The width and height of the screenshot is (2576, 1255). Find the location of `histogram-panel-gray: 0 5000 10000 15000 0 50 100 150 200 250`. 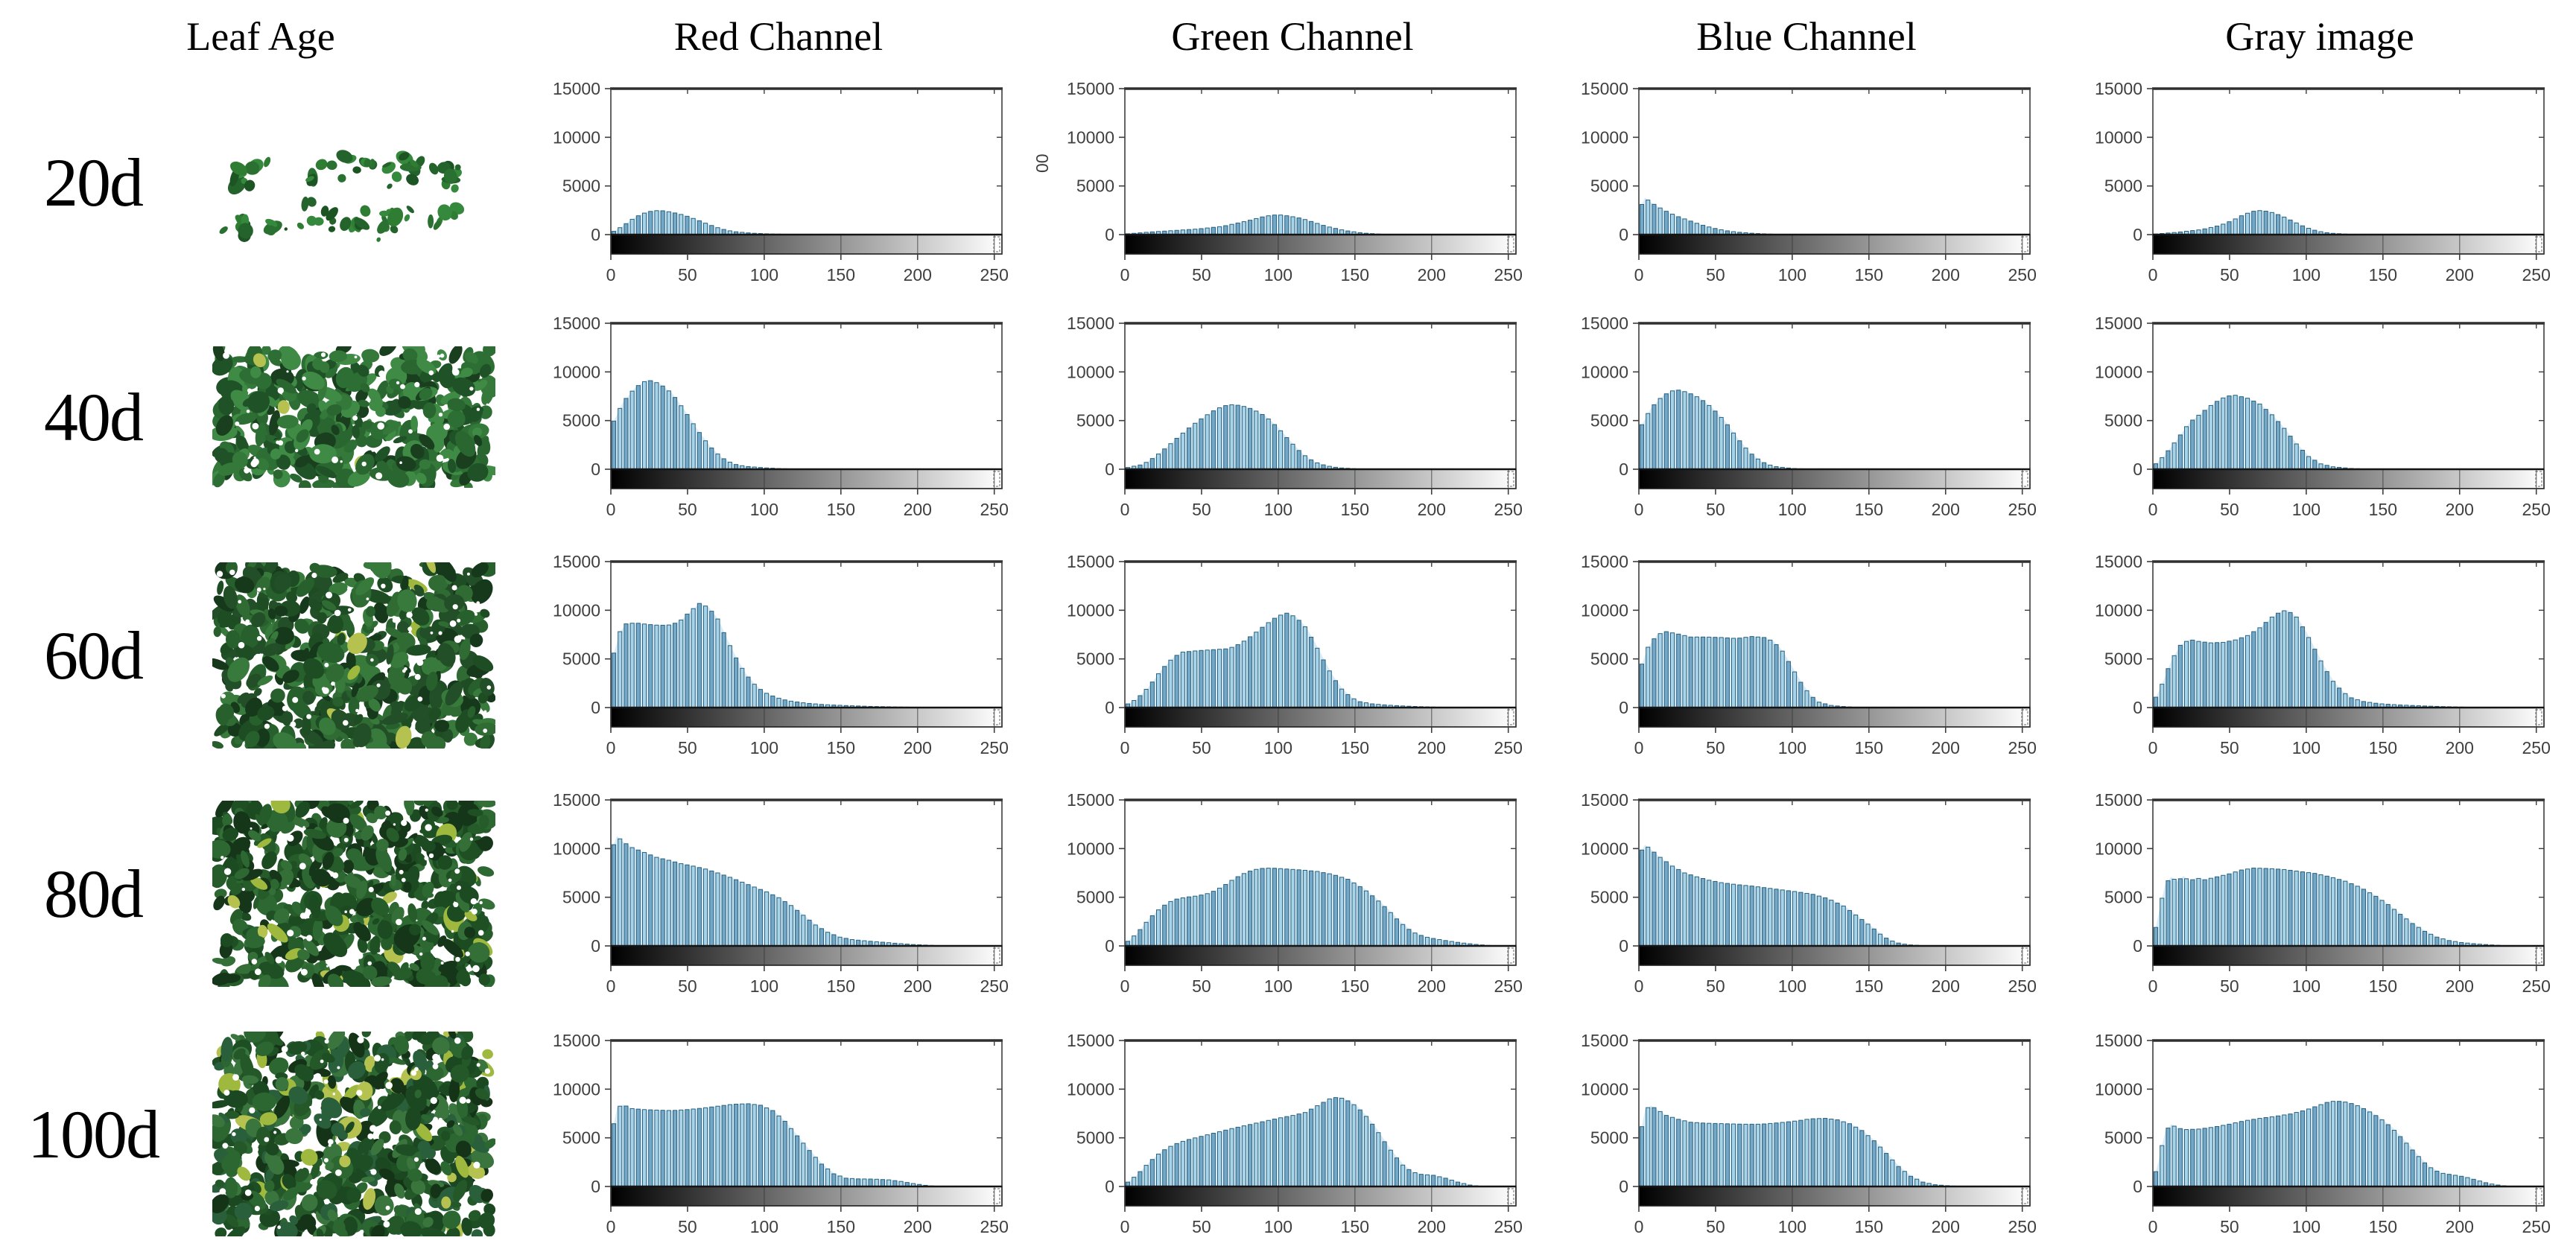

histogram-panel-gray: 0 5000 10000 15000 0 50 100 150 200 250 is located at coordinates (2320, 417).